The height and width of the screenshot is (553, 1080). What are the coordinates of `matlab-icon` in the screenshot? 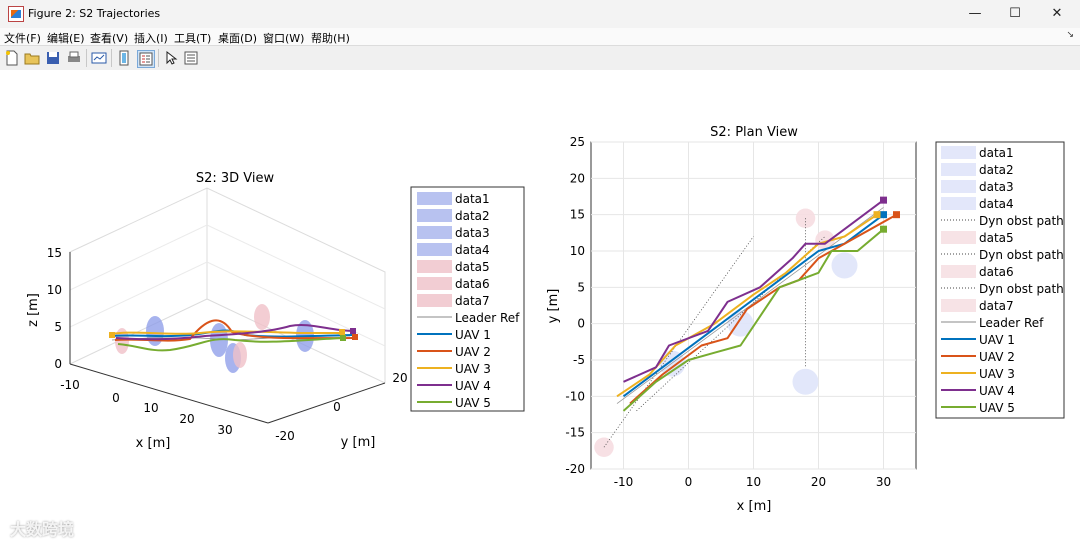 It's located at (16, 14).